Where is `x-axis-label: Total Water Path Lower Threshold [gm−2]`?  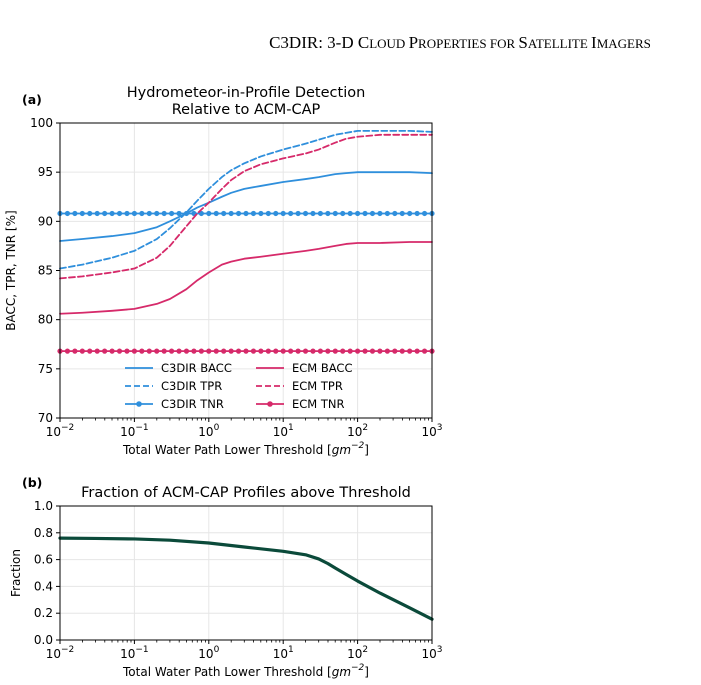 x-axis-label: Total Water Path Lower Threshold [gm−2] is located at coordinates (245, 449).